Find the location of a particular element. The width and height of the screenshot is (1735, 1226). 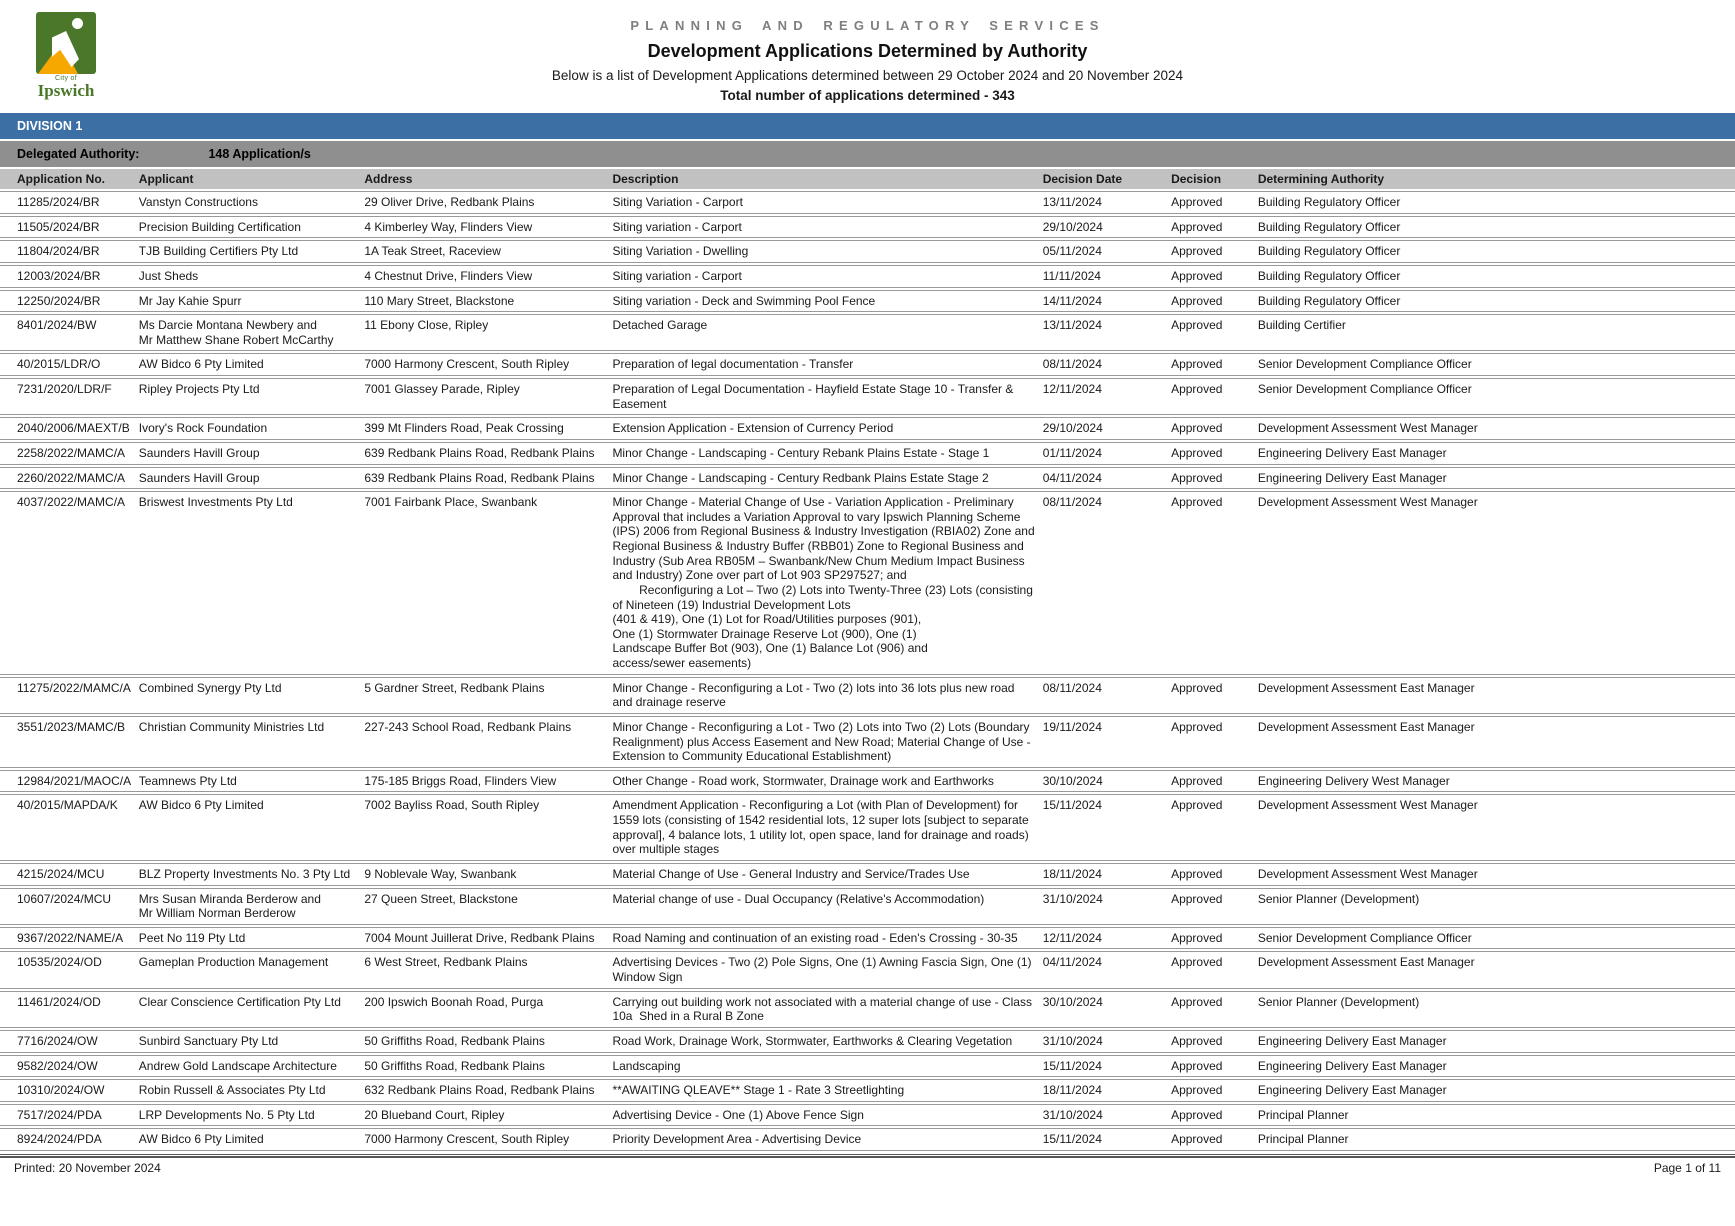

cell-decision-date: 31/10/2024 is located at coordinates (1107, 1041).